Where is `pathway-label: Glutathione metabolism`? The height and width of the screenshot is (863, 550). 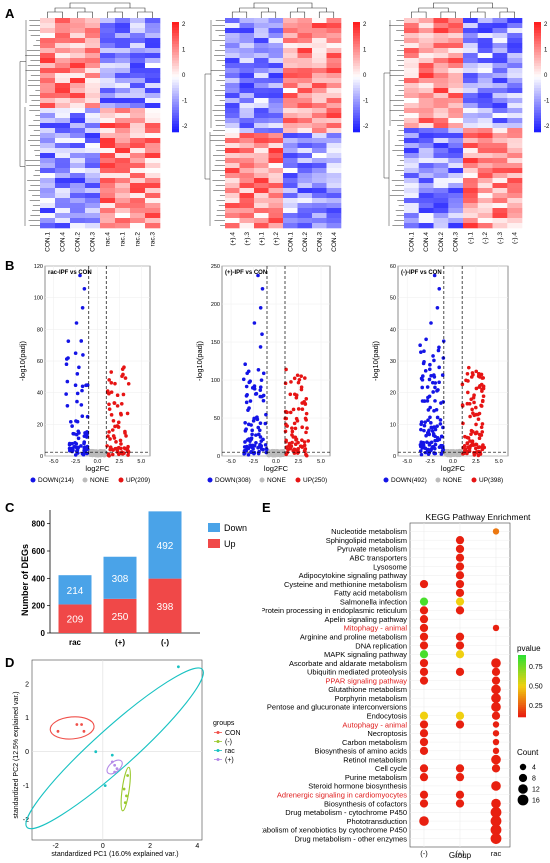
pathway-label: Glutathione metabolism is located at coordinates (367, 689).